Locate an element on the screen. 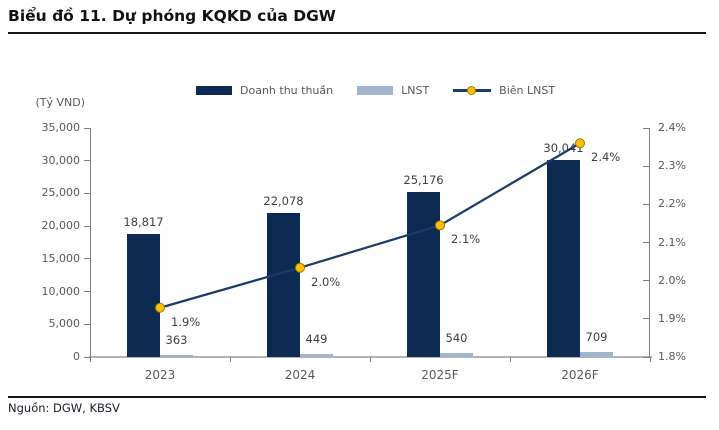 The image size is (719, 430). right-axis-tick-label: 2.2% is located at coordinates (672, 204).